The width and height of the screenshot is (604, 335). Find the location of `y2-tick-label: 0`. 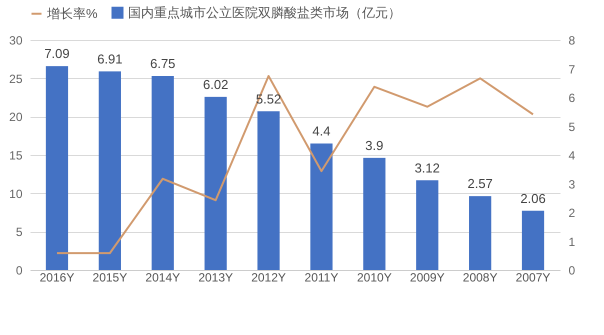

y2-tick-label: 0 is located at coordinates (572, 271).